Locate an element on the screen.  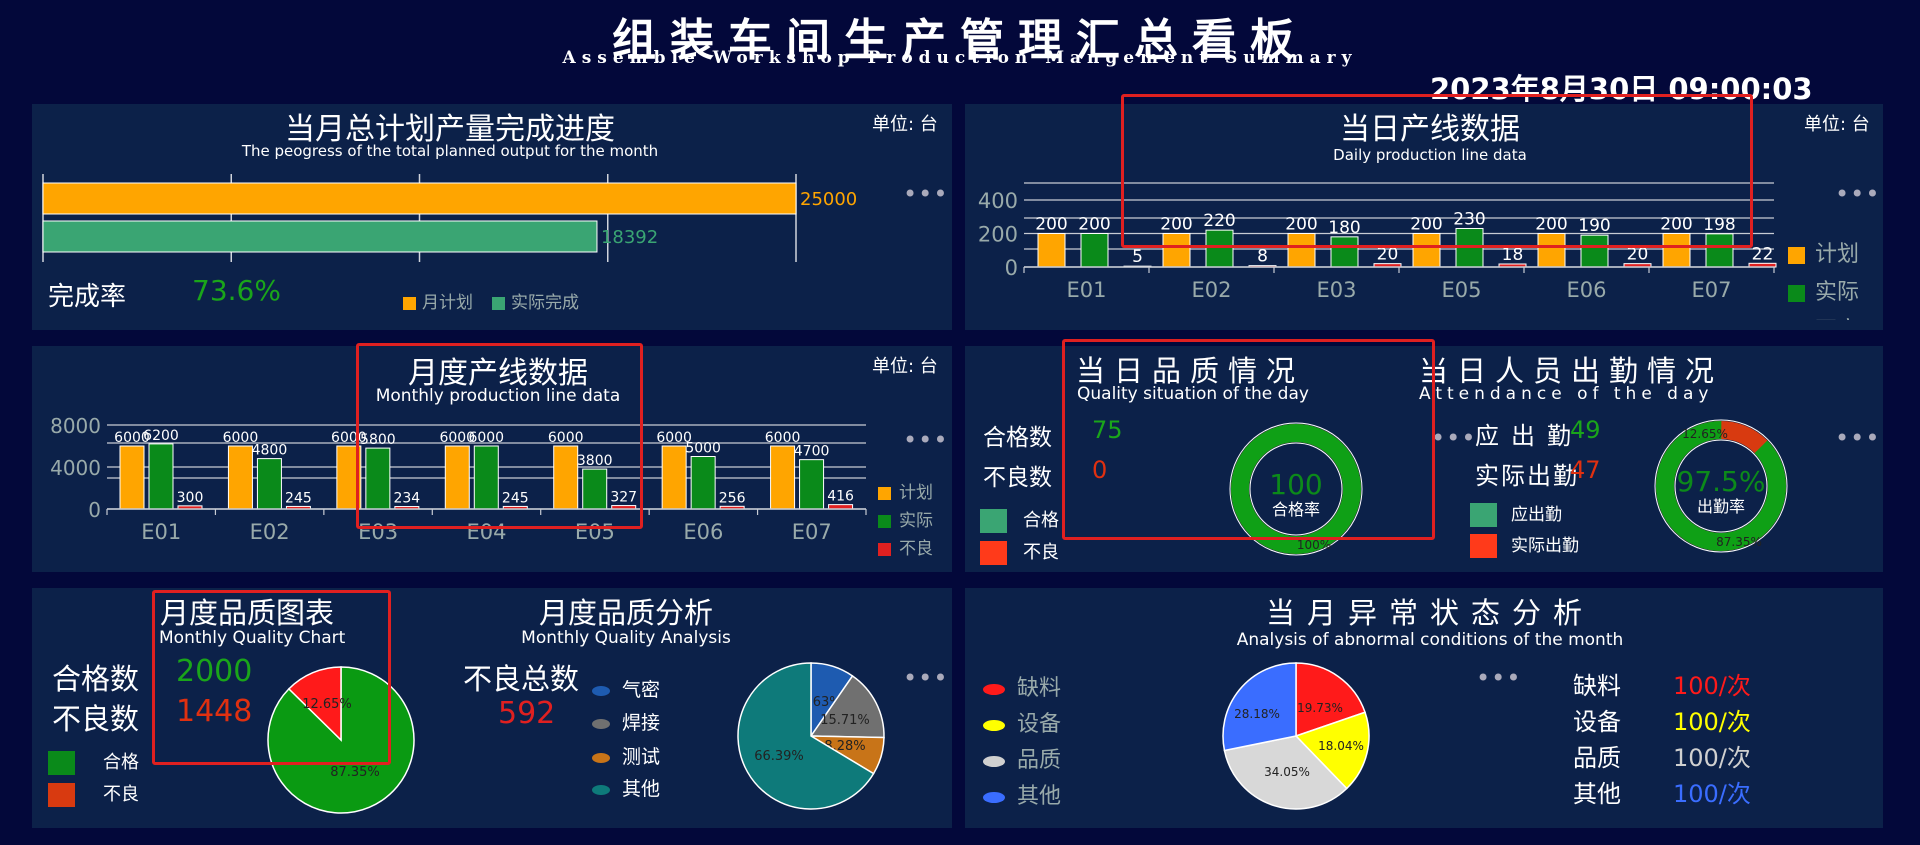
qa-legend-test: 测试 is located at coordinates (626, 755).